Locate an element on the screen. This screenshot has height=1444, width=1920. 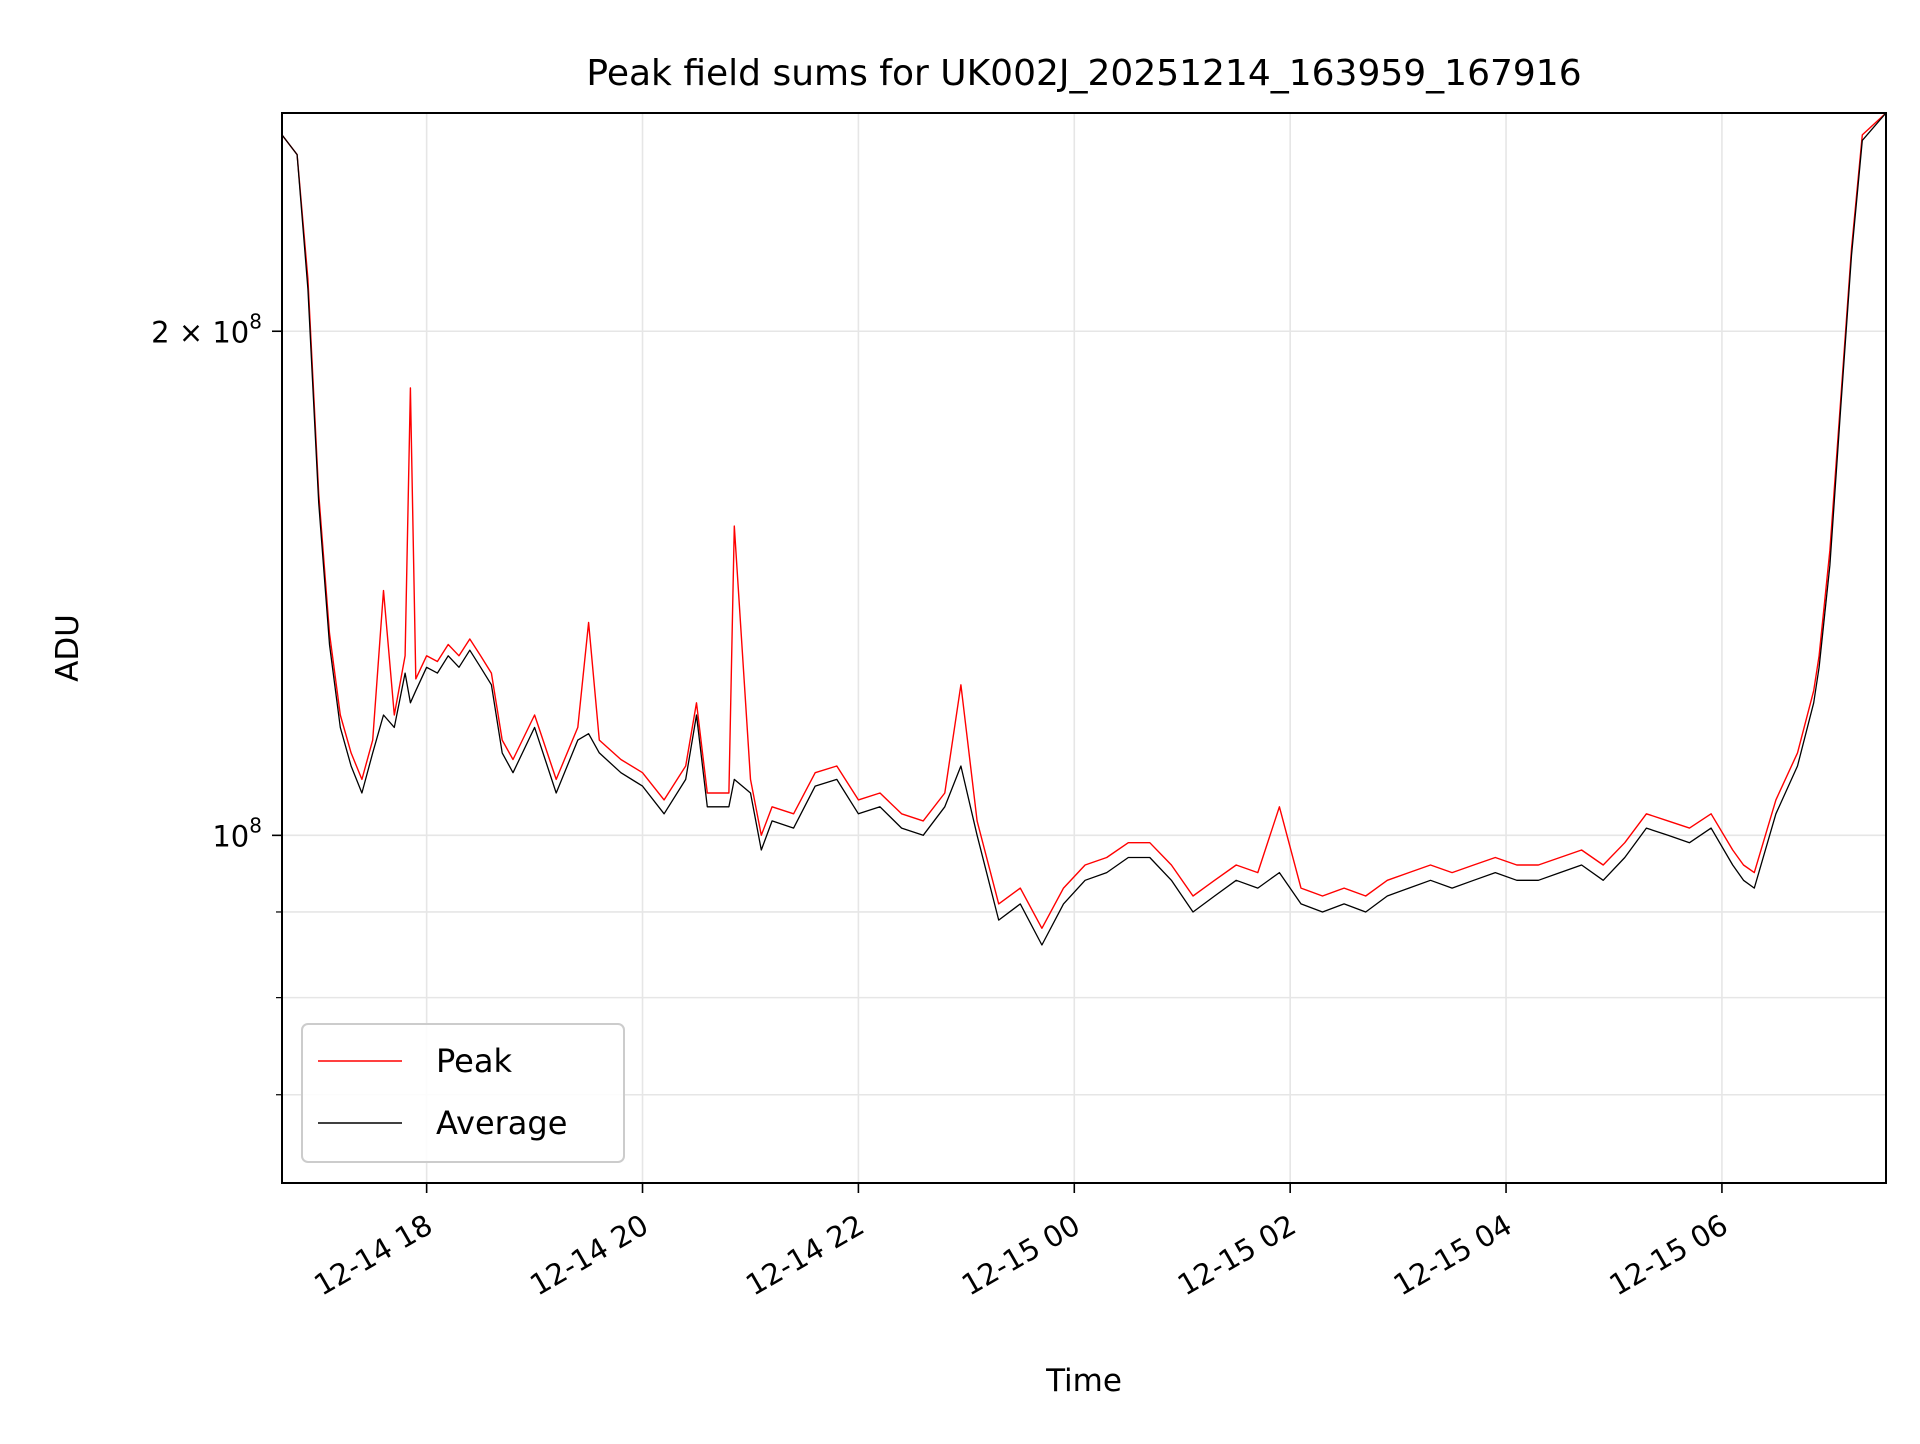
y-tick-label-base: 2 × 10 is located at coordinates (200, 332).